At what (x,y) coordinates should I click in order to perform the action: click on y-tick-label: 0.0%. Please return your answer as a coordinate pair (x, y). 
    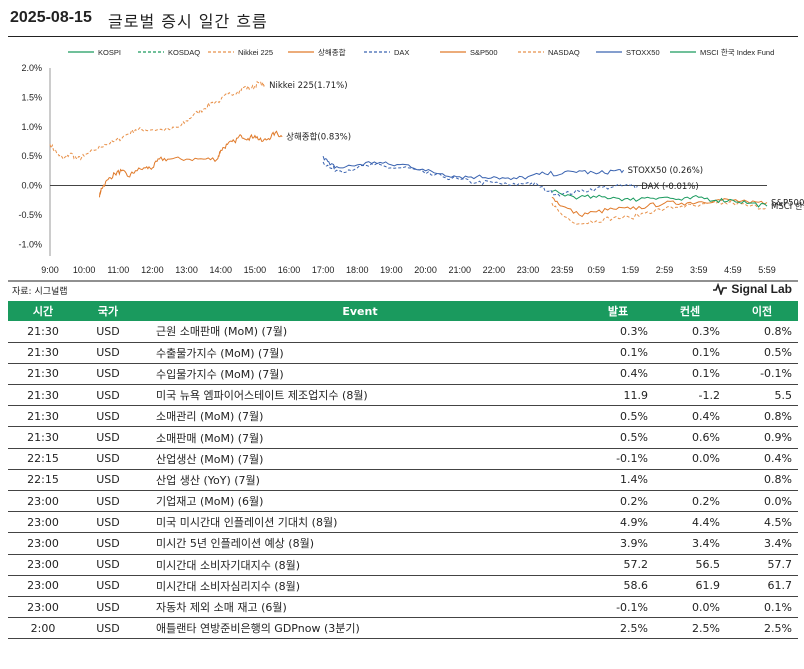
    Looking at the image, I should click on (31, 186).